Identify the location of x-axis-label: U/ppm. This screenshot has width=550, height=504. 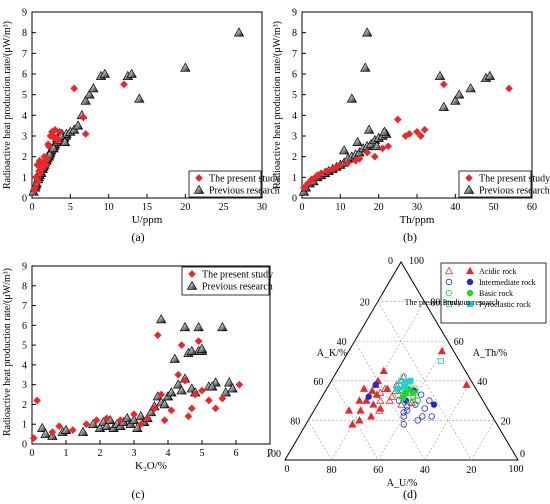
(147, 220).